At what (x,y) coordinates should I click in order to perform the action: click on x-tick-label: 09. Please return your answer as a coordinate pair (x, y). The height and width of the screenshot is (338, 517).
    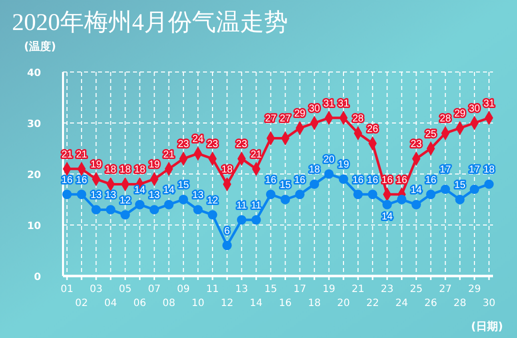
    Looking at the image, I should click on (183, 289).